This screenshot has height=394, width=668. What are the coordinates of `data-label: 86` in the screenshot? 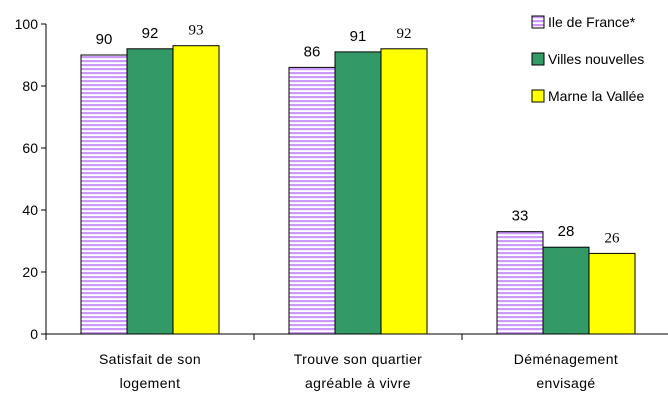 It's located at (312, 51).